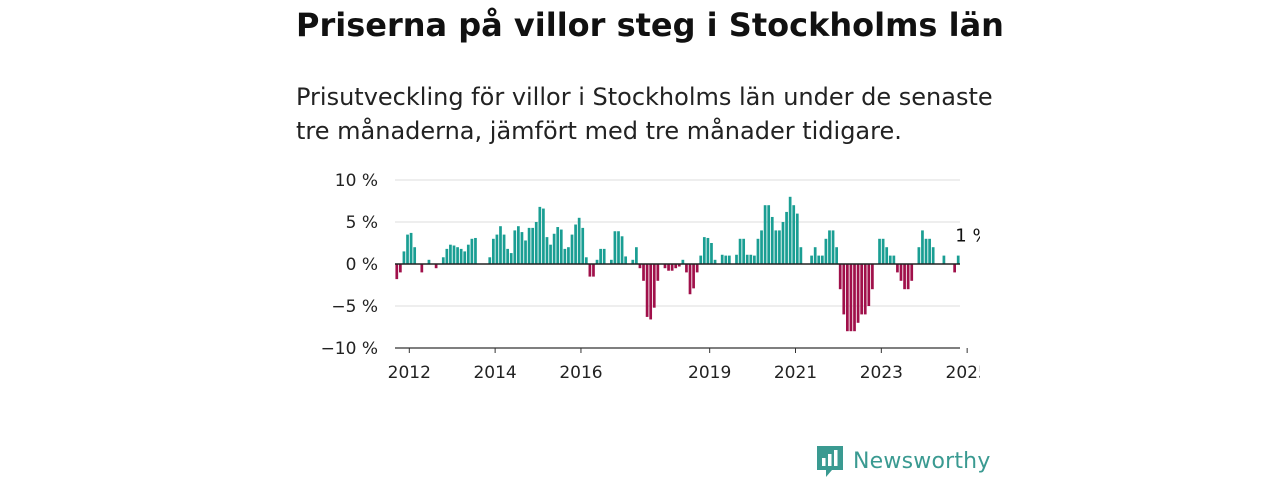 Image resolution: width=1280 pixels, height=480 pixels. What do you see at coordinates (349, 349) in the screenshot?
I see `y-tick-label: −10 %` at bounding box center [349, 349].